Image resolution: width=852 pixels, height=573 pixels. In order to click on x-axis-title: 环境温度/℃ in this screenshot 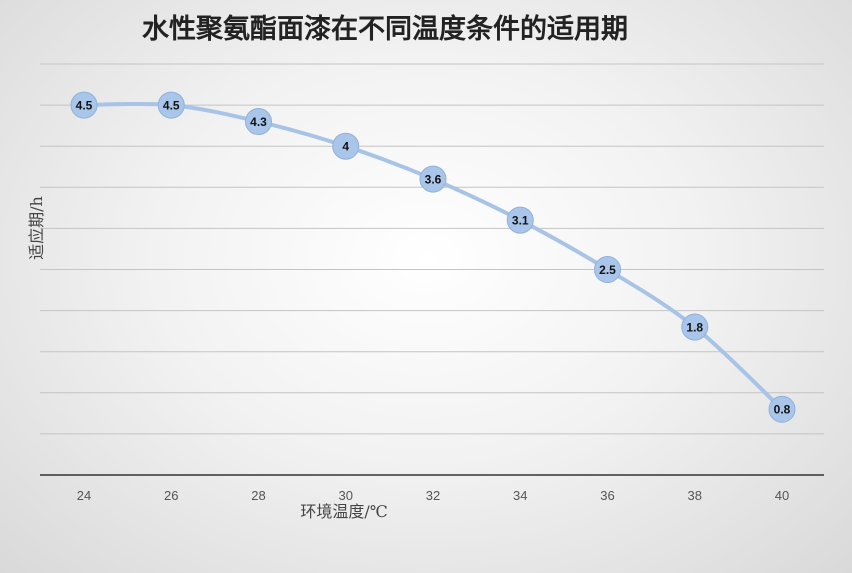, I will do `click(343, 511)`.